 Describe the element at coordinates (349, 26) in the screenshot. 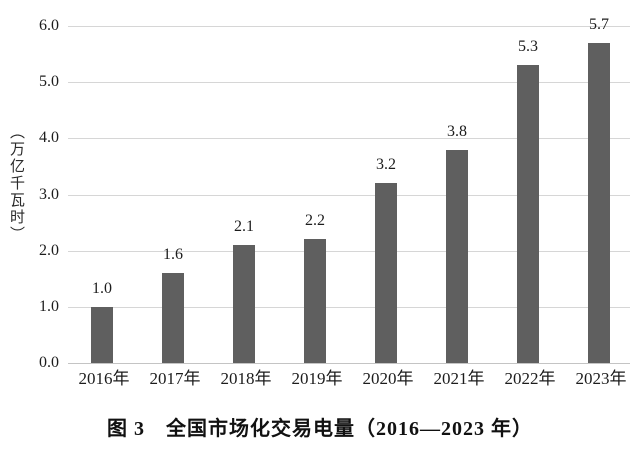

I see `gridline-6.0` at that location.